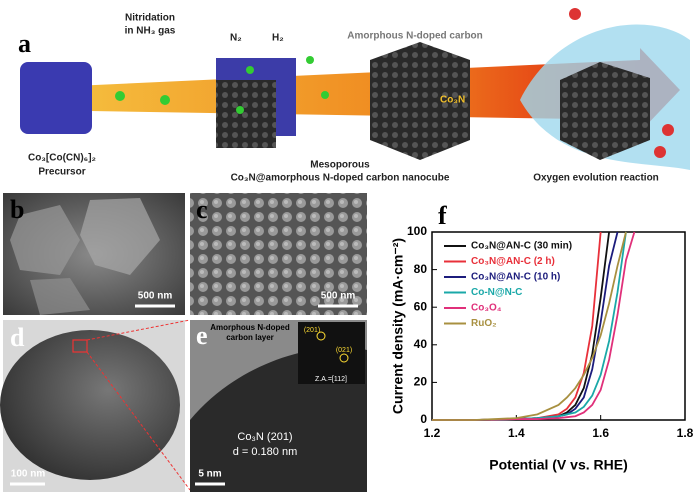 The height and width of the screenshot is (495, 696). I want to click on sem-image, so click(278, 254).